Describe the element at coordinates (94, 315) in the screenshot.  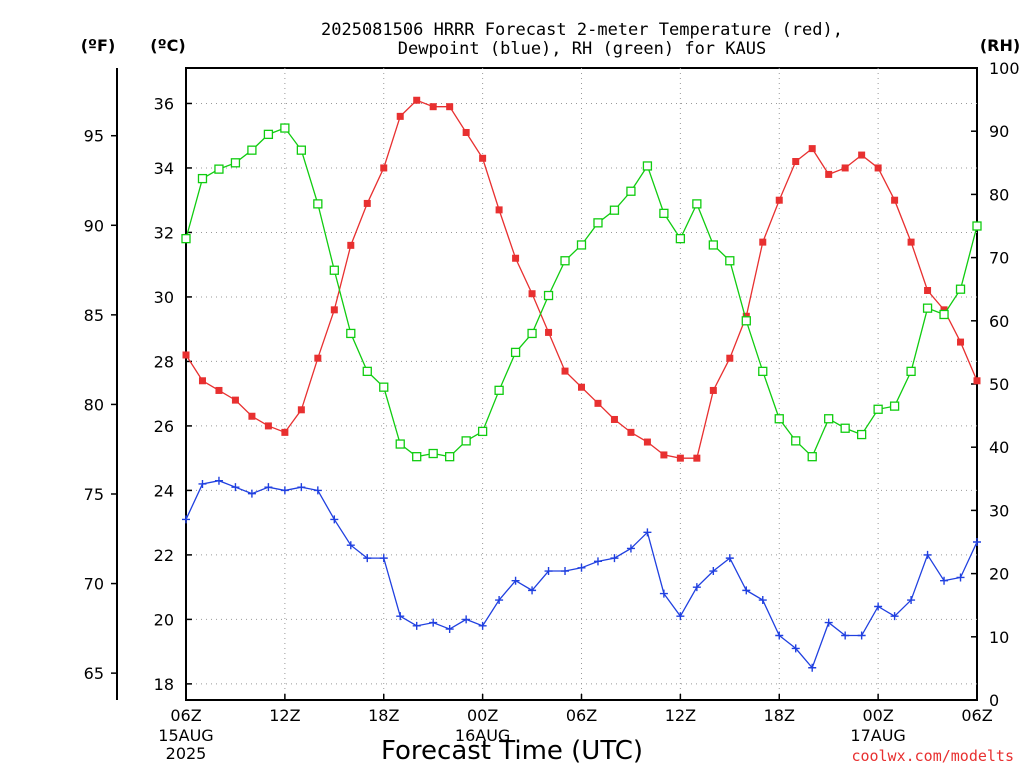
I see `fahrenheit-tick-label: 85` at that location.